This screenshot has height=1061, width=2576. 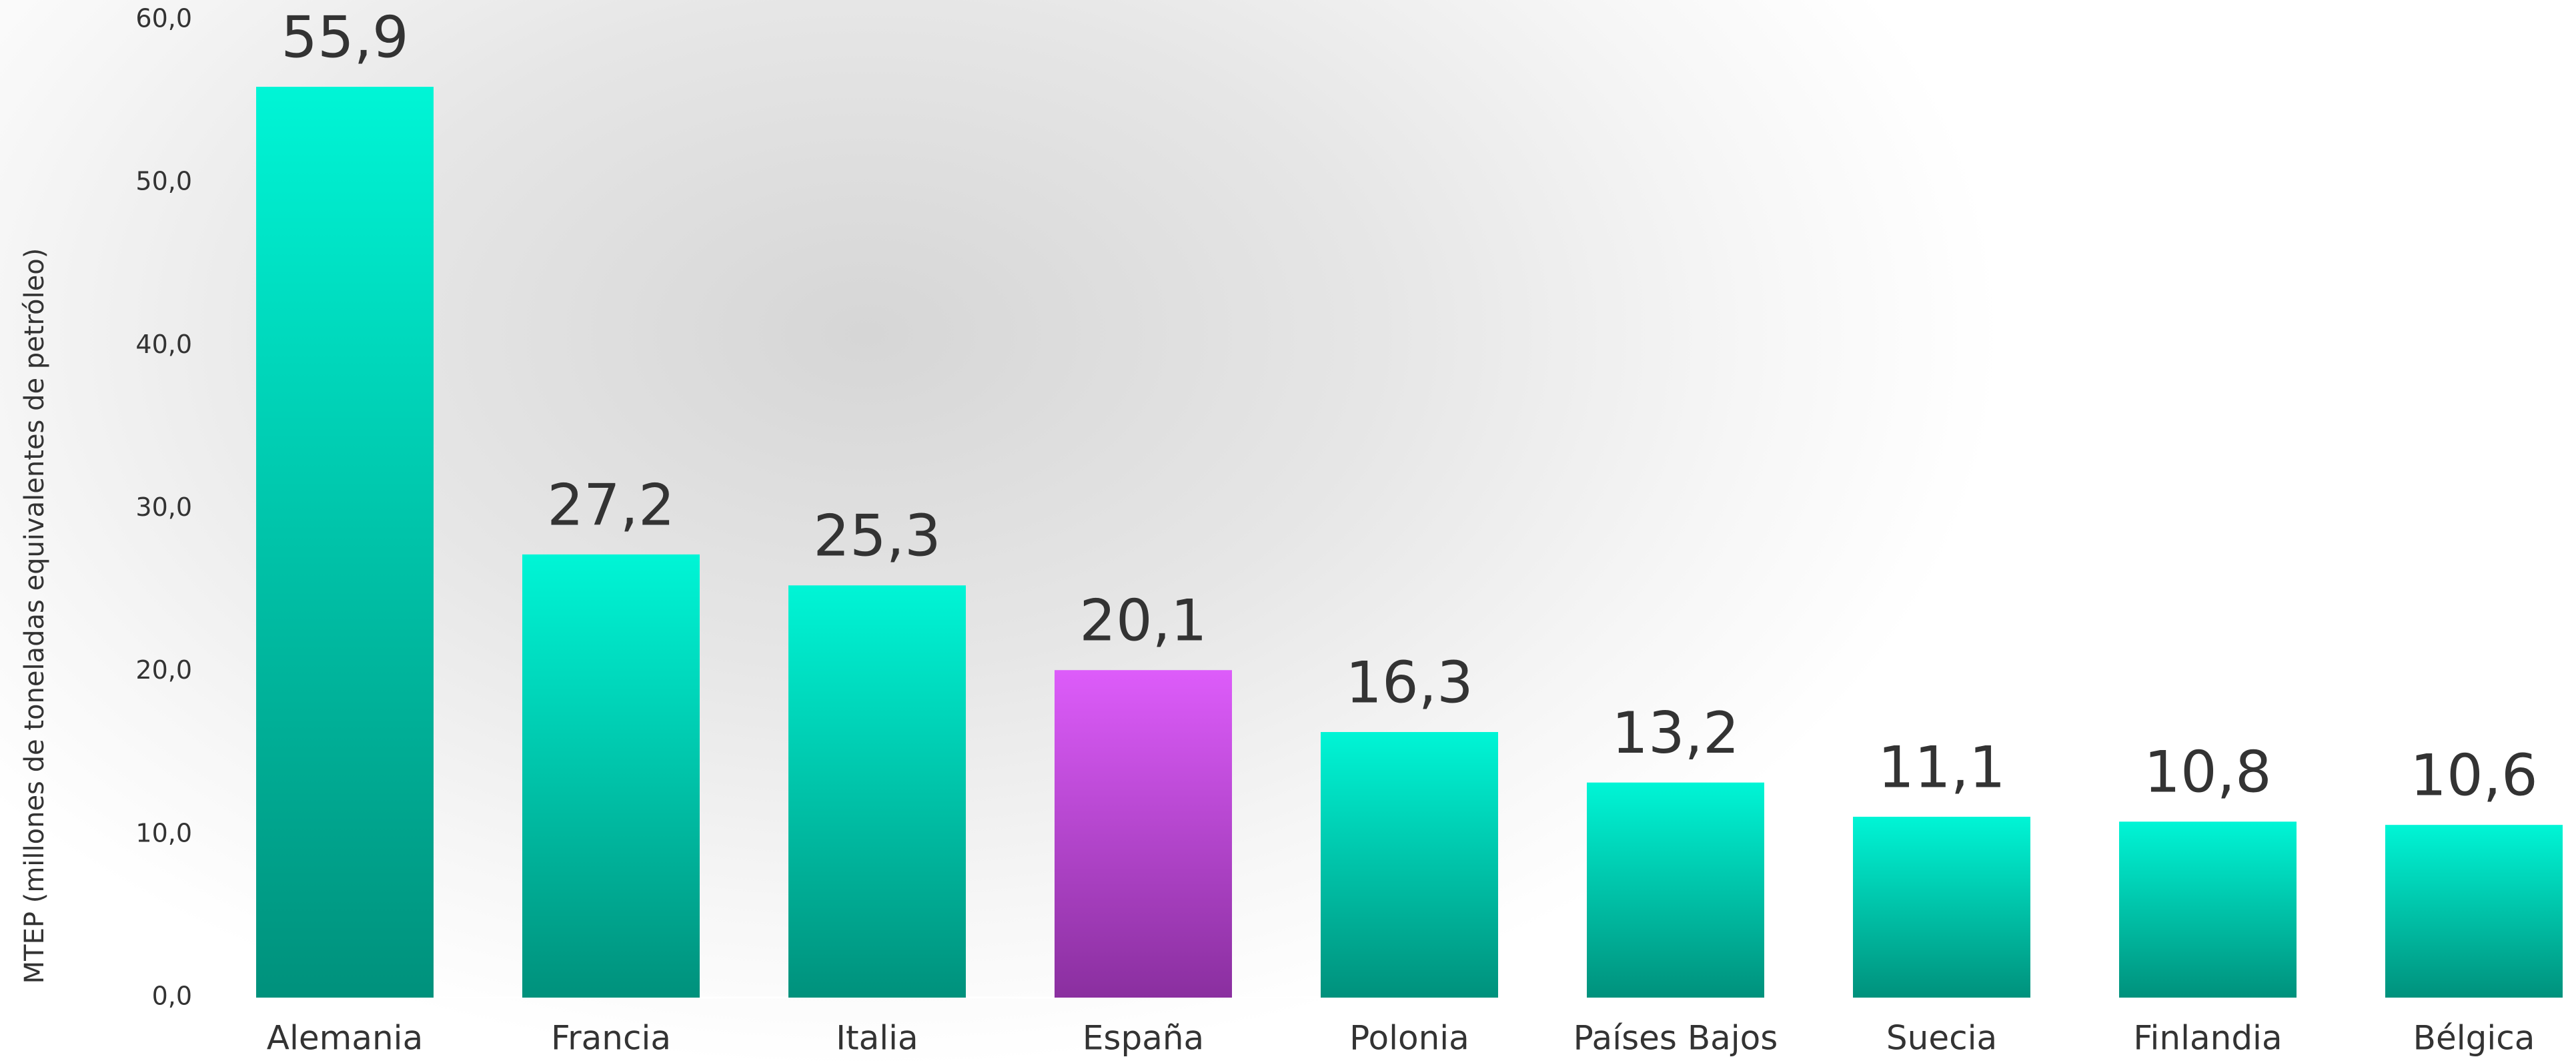 What do you see at coordinates (163, 181) in the screenshot?
I see `y-tick-label: 50,0` at bounding box center [163, 181].